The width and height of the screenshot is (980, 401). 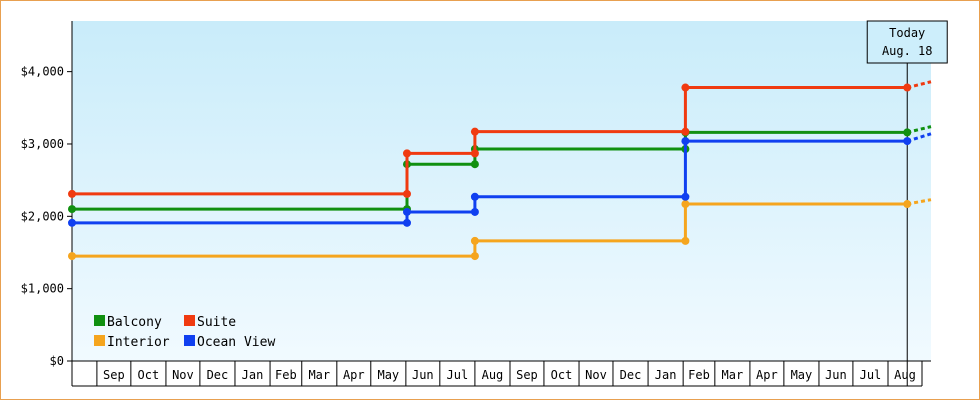 What do you see at coordinates (236, 342) in the screenshot?
I see `legend-label: Ocean View` at bounding box center [236, 342].